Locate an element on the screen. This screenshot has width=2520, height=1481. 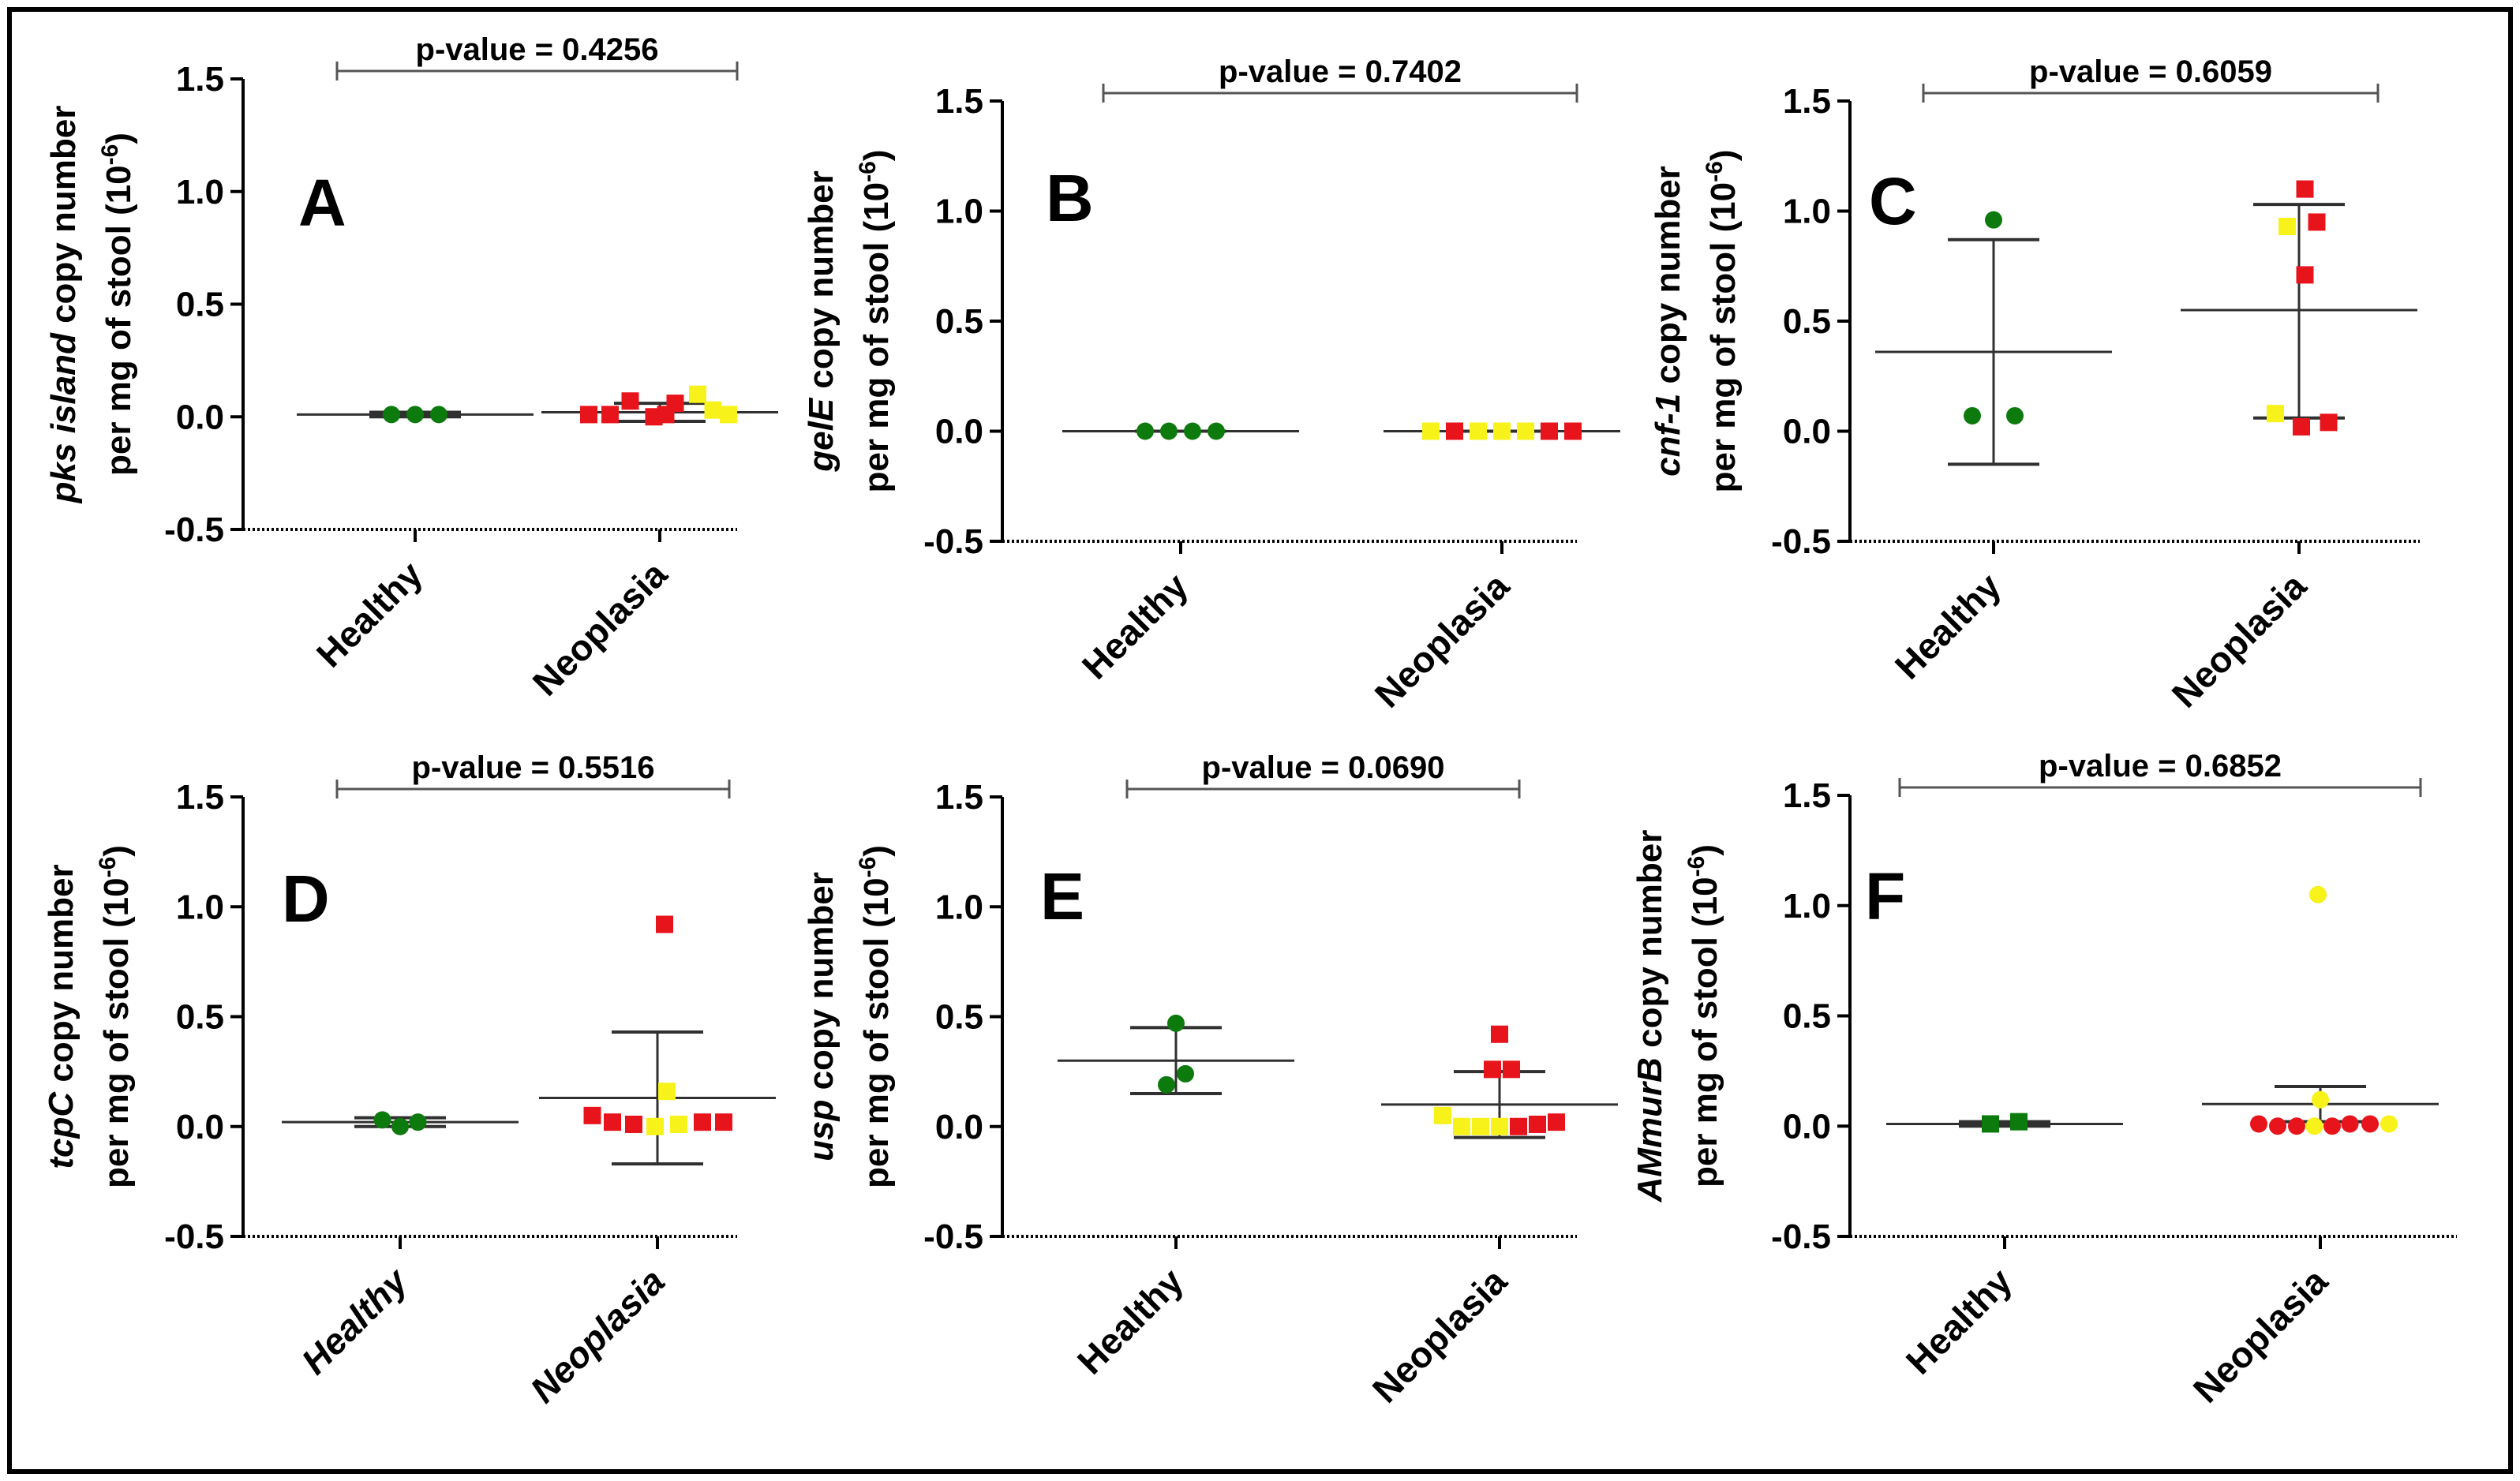
panel-label: A is located at coordinates (322, 203).